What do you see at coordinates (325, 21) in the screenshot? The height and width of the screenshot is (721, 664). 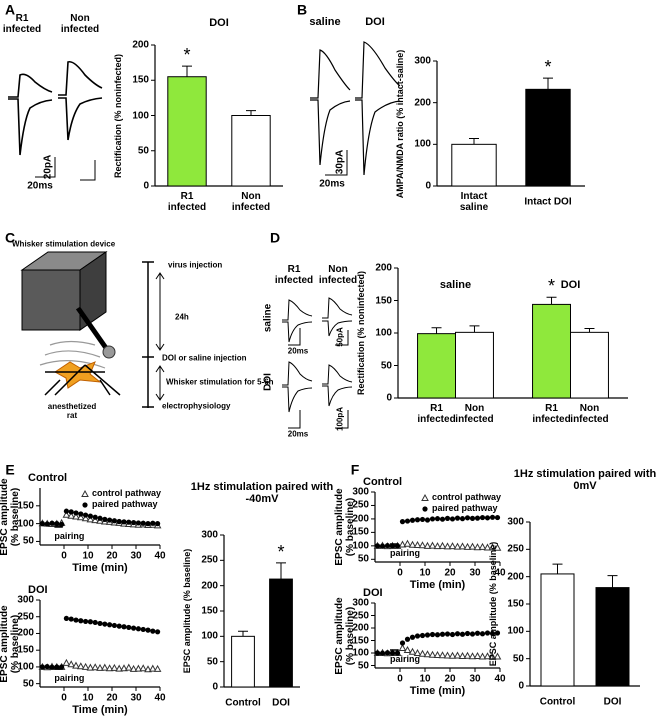 I see `trace-label: saline` at bounding box center [325, 21].